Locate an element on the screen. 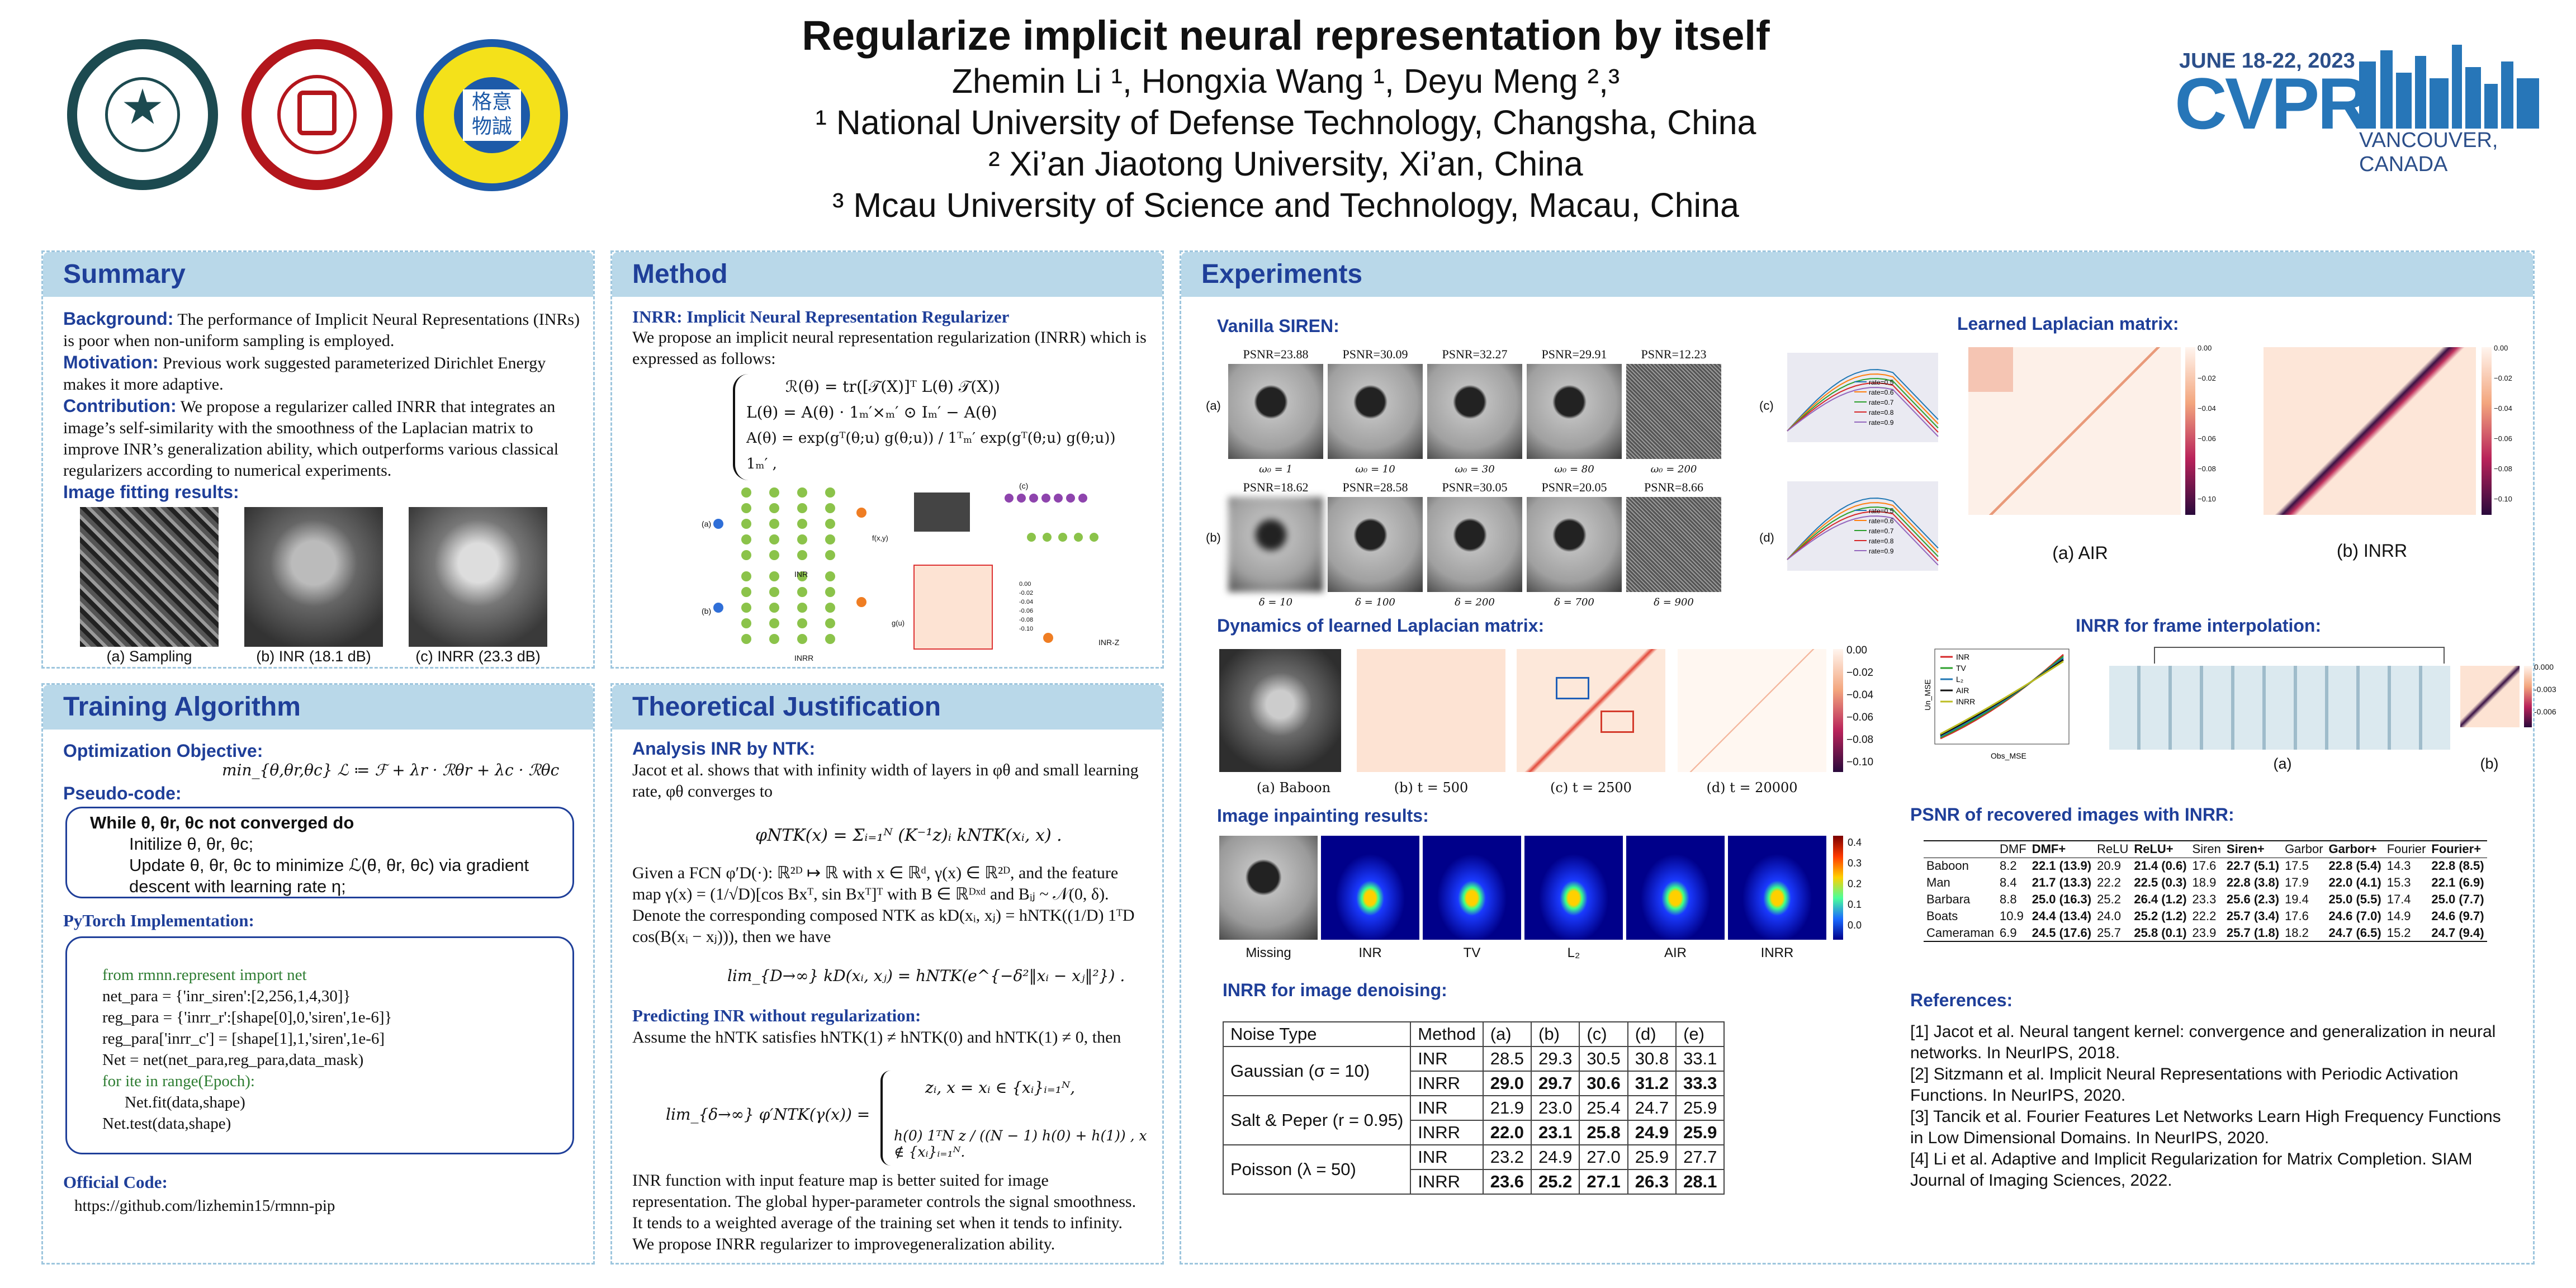 This screenshot has height=1288, width=2576. table-cell: 18.9 is located at coordinates (2204, 882).